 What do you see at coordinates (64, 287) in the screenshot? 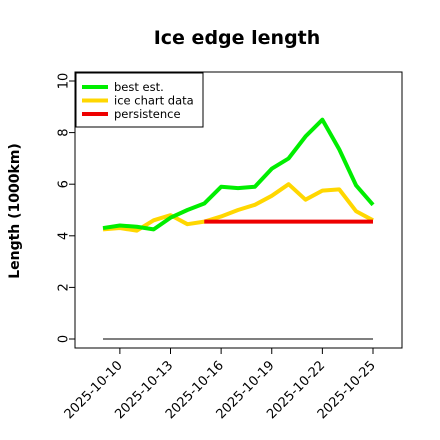
I see `y-tick-label: 2` at bounding box center [64, 287].